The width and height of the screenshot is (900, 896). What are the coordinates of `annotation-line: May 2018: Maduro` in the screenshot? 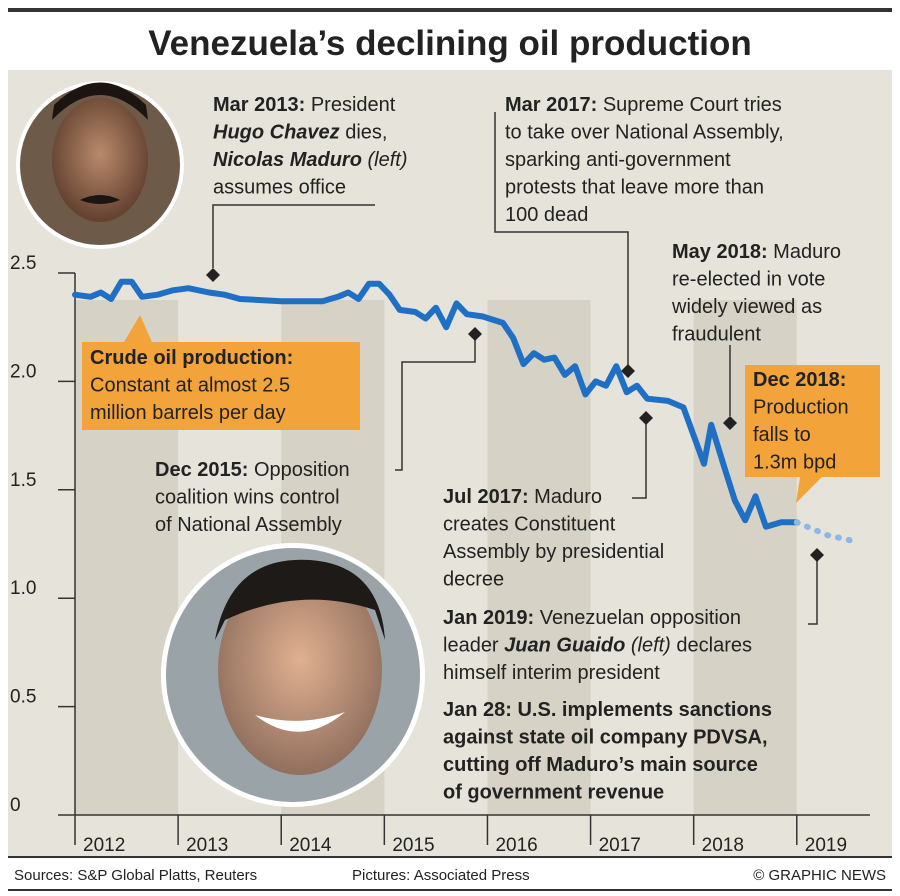 It's located at (756, 252).